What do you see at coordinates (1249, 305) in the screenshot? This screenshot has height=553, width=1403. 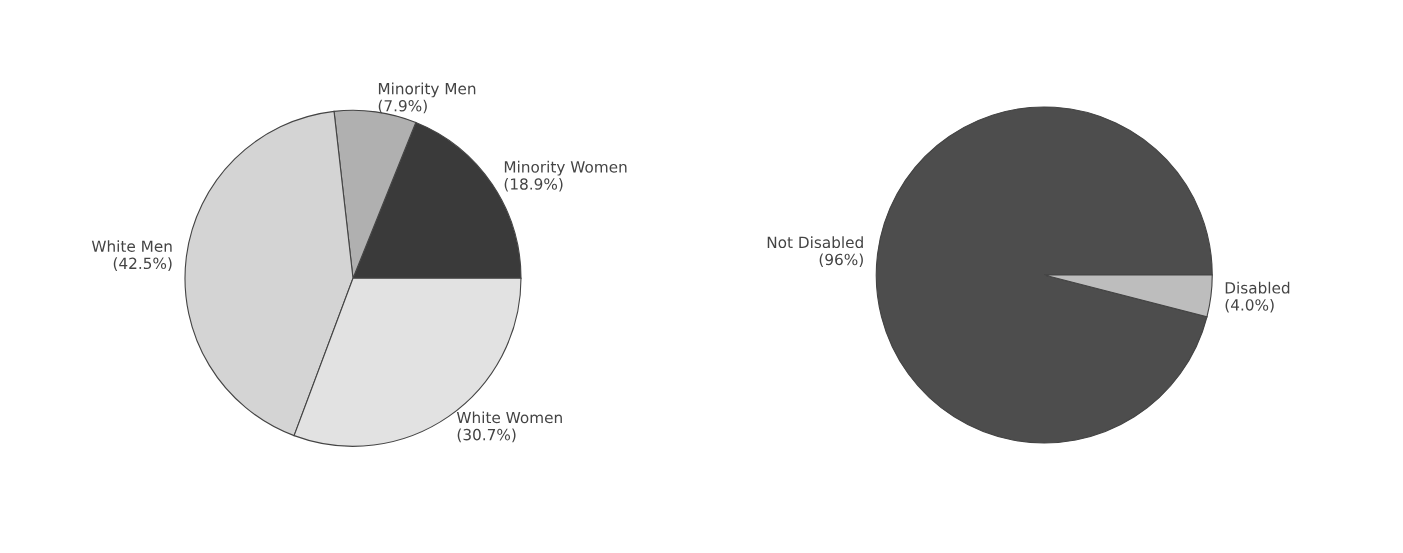 I see `data-label: (4.0%)` at bounding box center [1249, 305].